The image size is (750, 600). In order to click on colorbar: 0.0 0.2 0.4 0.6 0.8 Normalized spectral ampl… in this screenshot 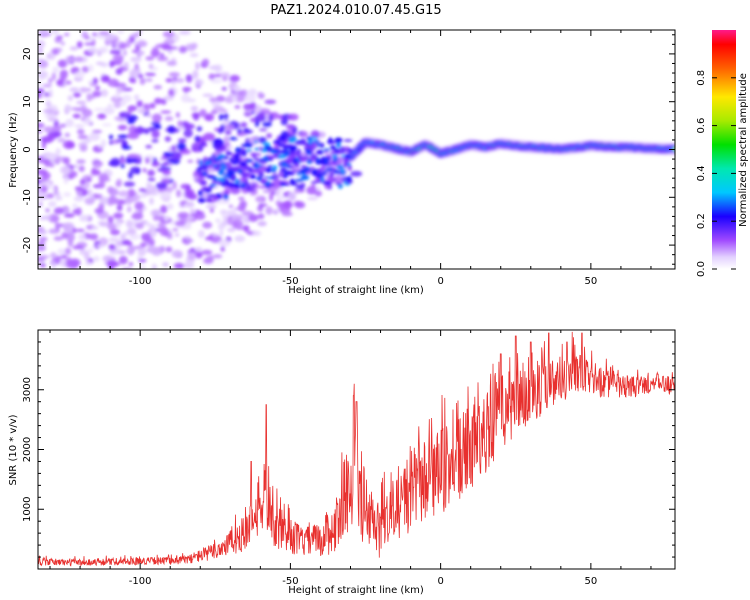, I will do `click(722, 153)`.